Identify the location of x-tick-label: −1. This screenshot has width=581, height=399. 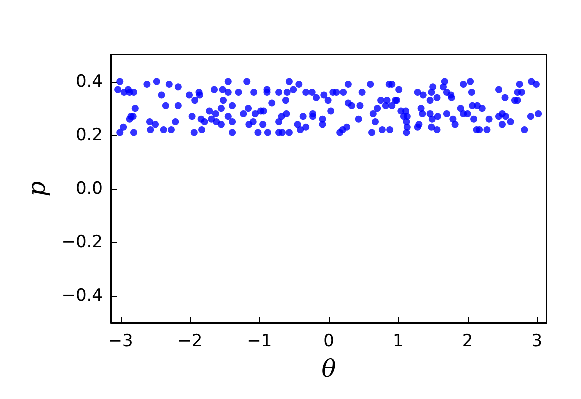
(259, 342).